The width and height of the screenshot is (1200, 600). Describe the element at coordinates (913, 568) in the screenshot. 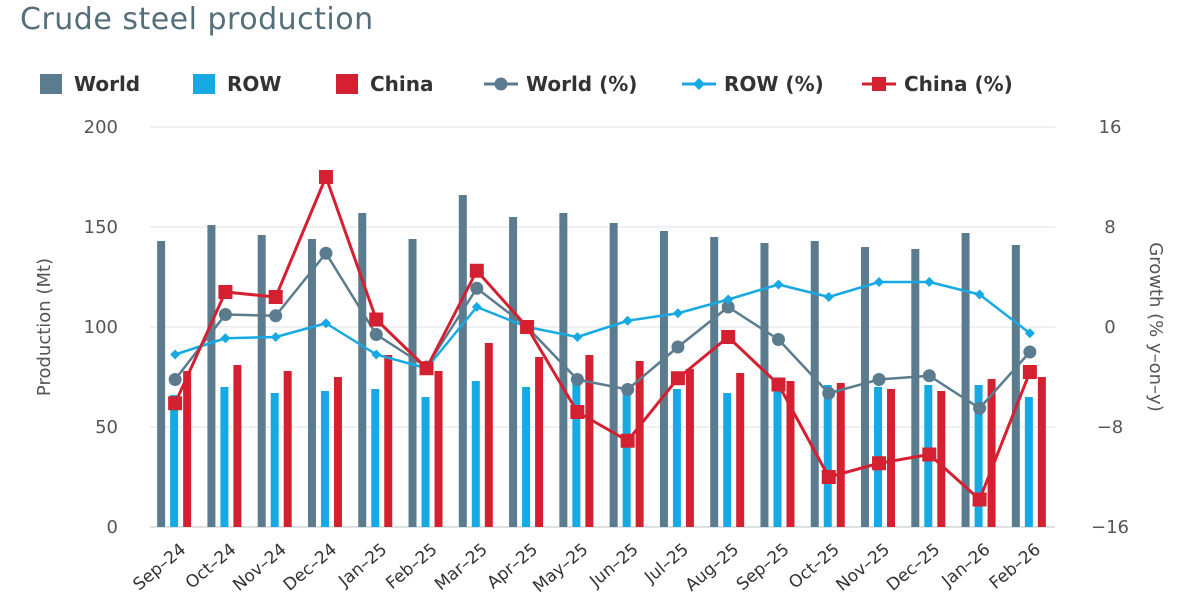

I see `x-tick-label: Dec–25` at that location.